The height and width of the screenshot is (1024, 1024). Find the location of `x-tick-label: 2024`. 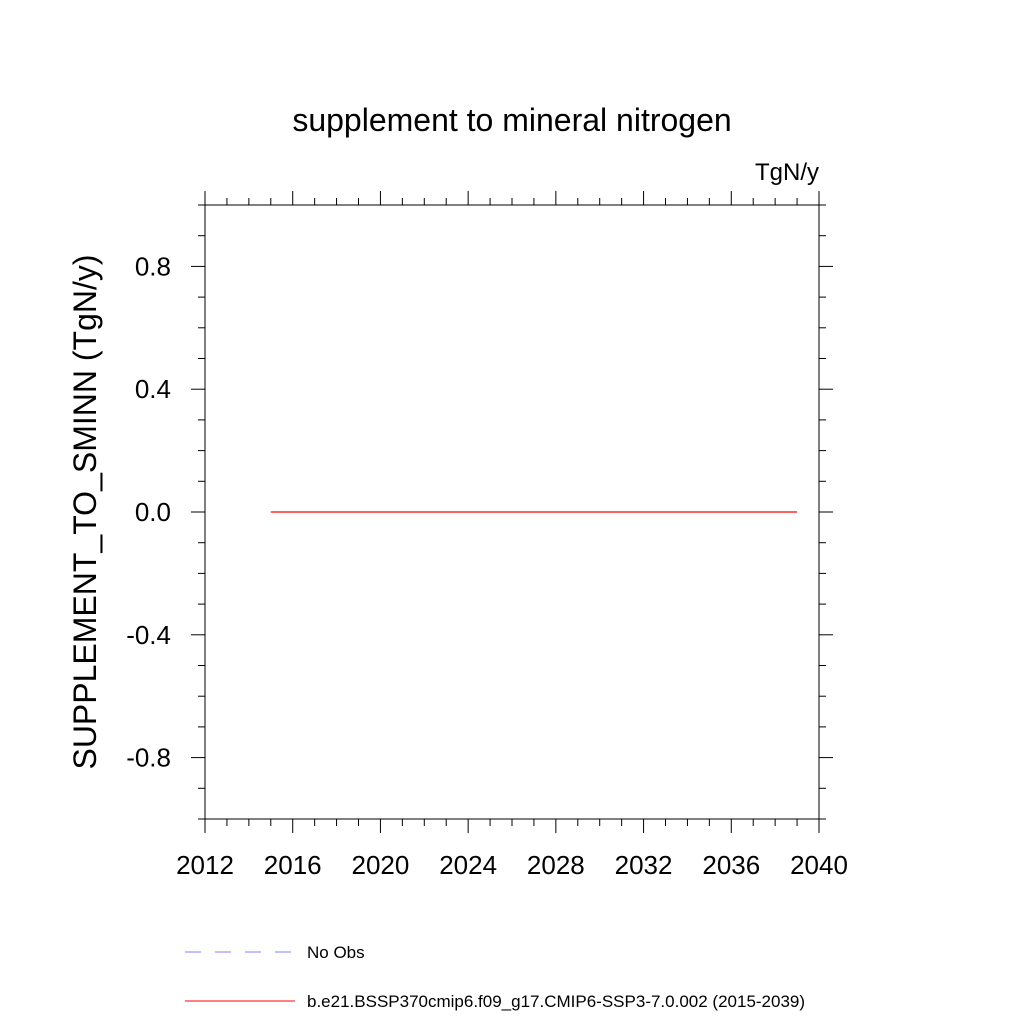

x-tick-label: 2024 is located at coordinates (468, 865).